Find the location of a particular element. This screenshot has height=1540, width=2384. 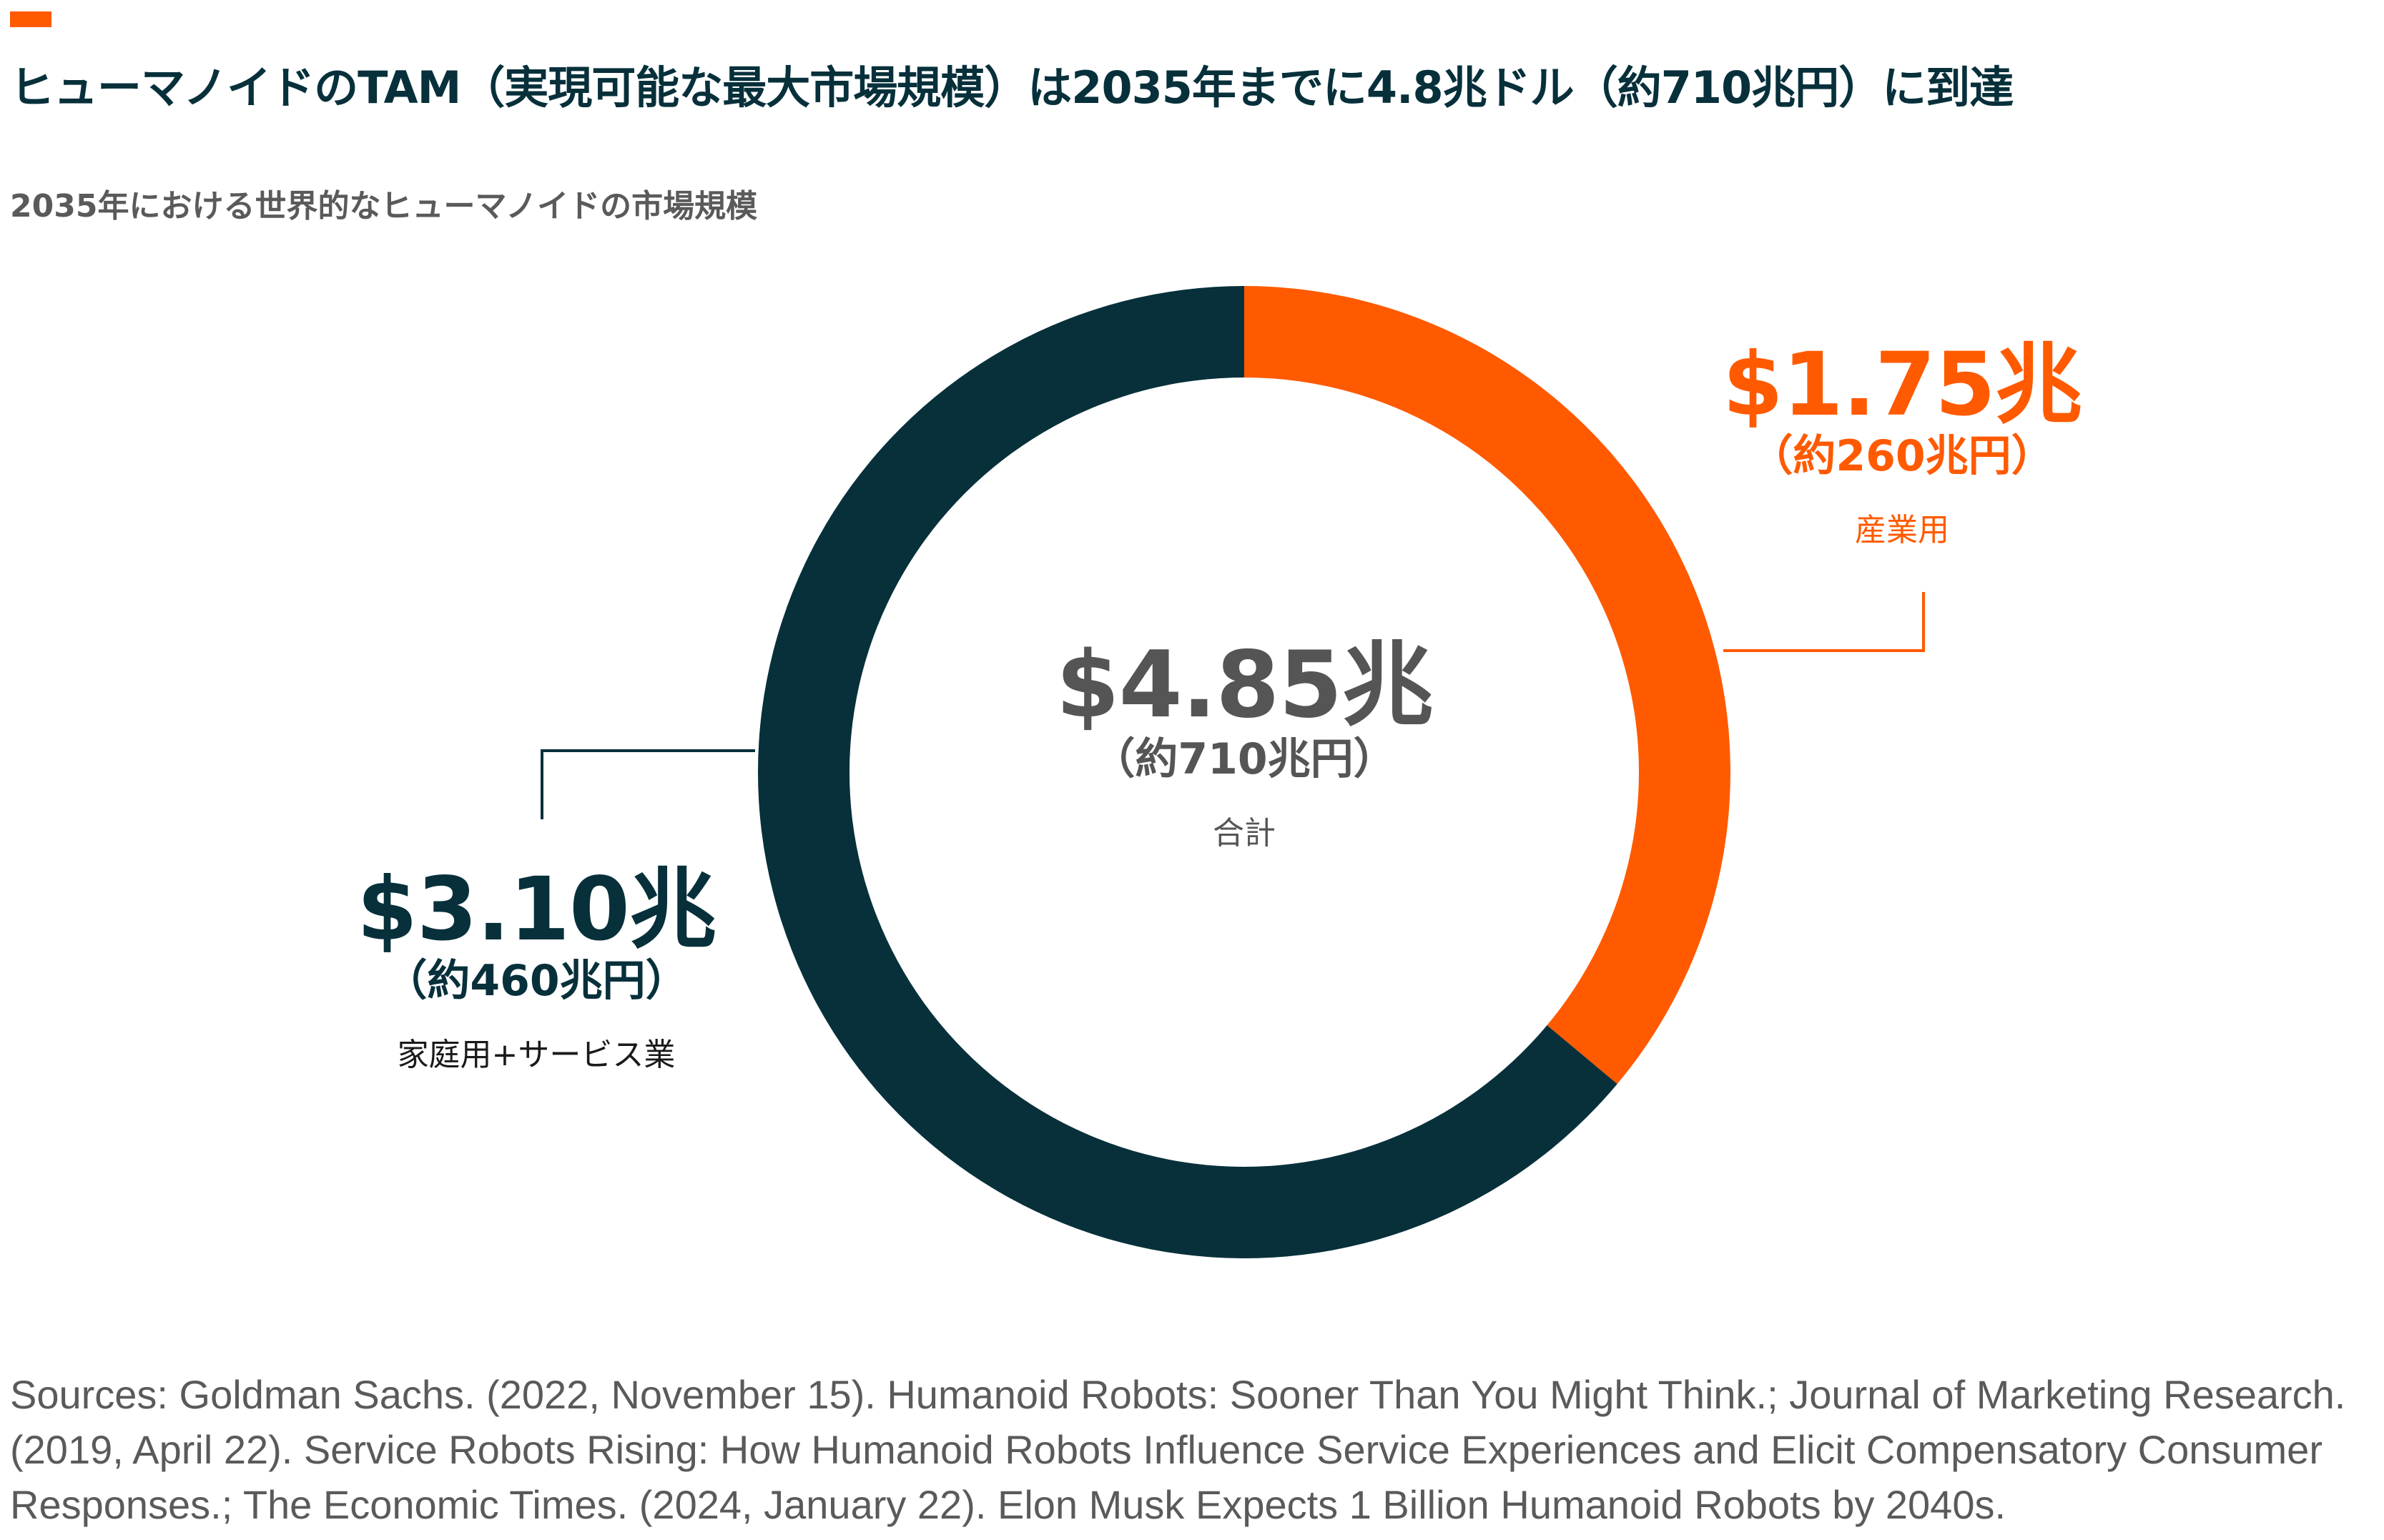

industrial-value: $1.75兆 is located at coordinates (1902, 384).